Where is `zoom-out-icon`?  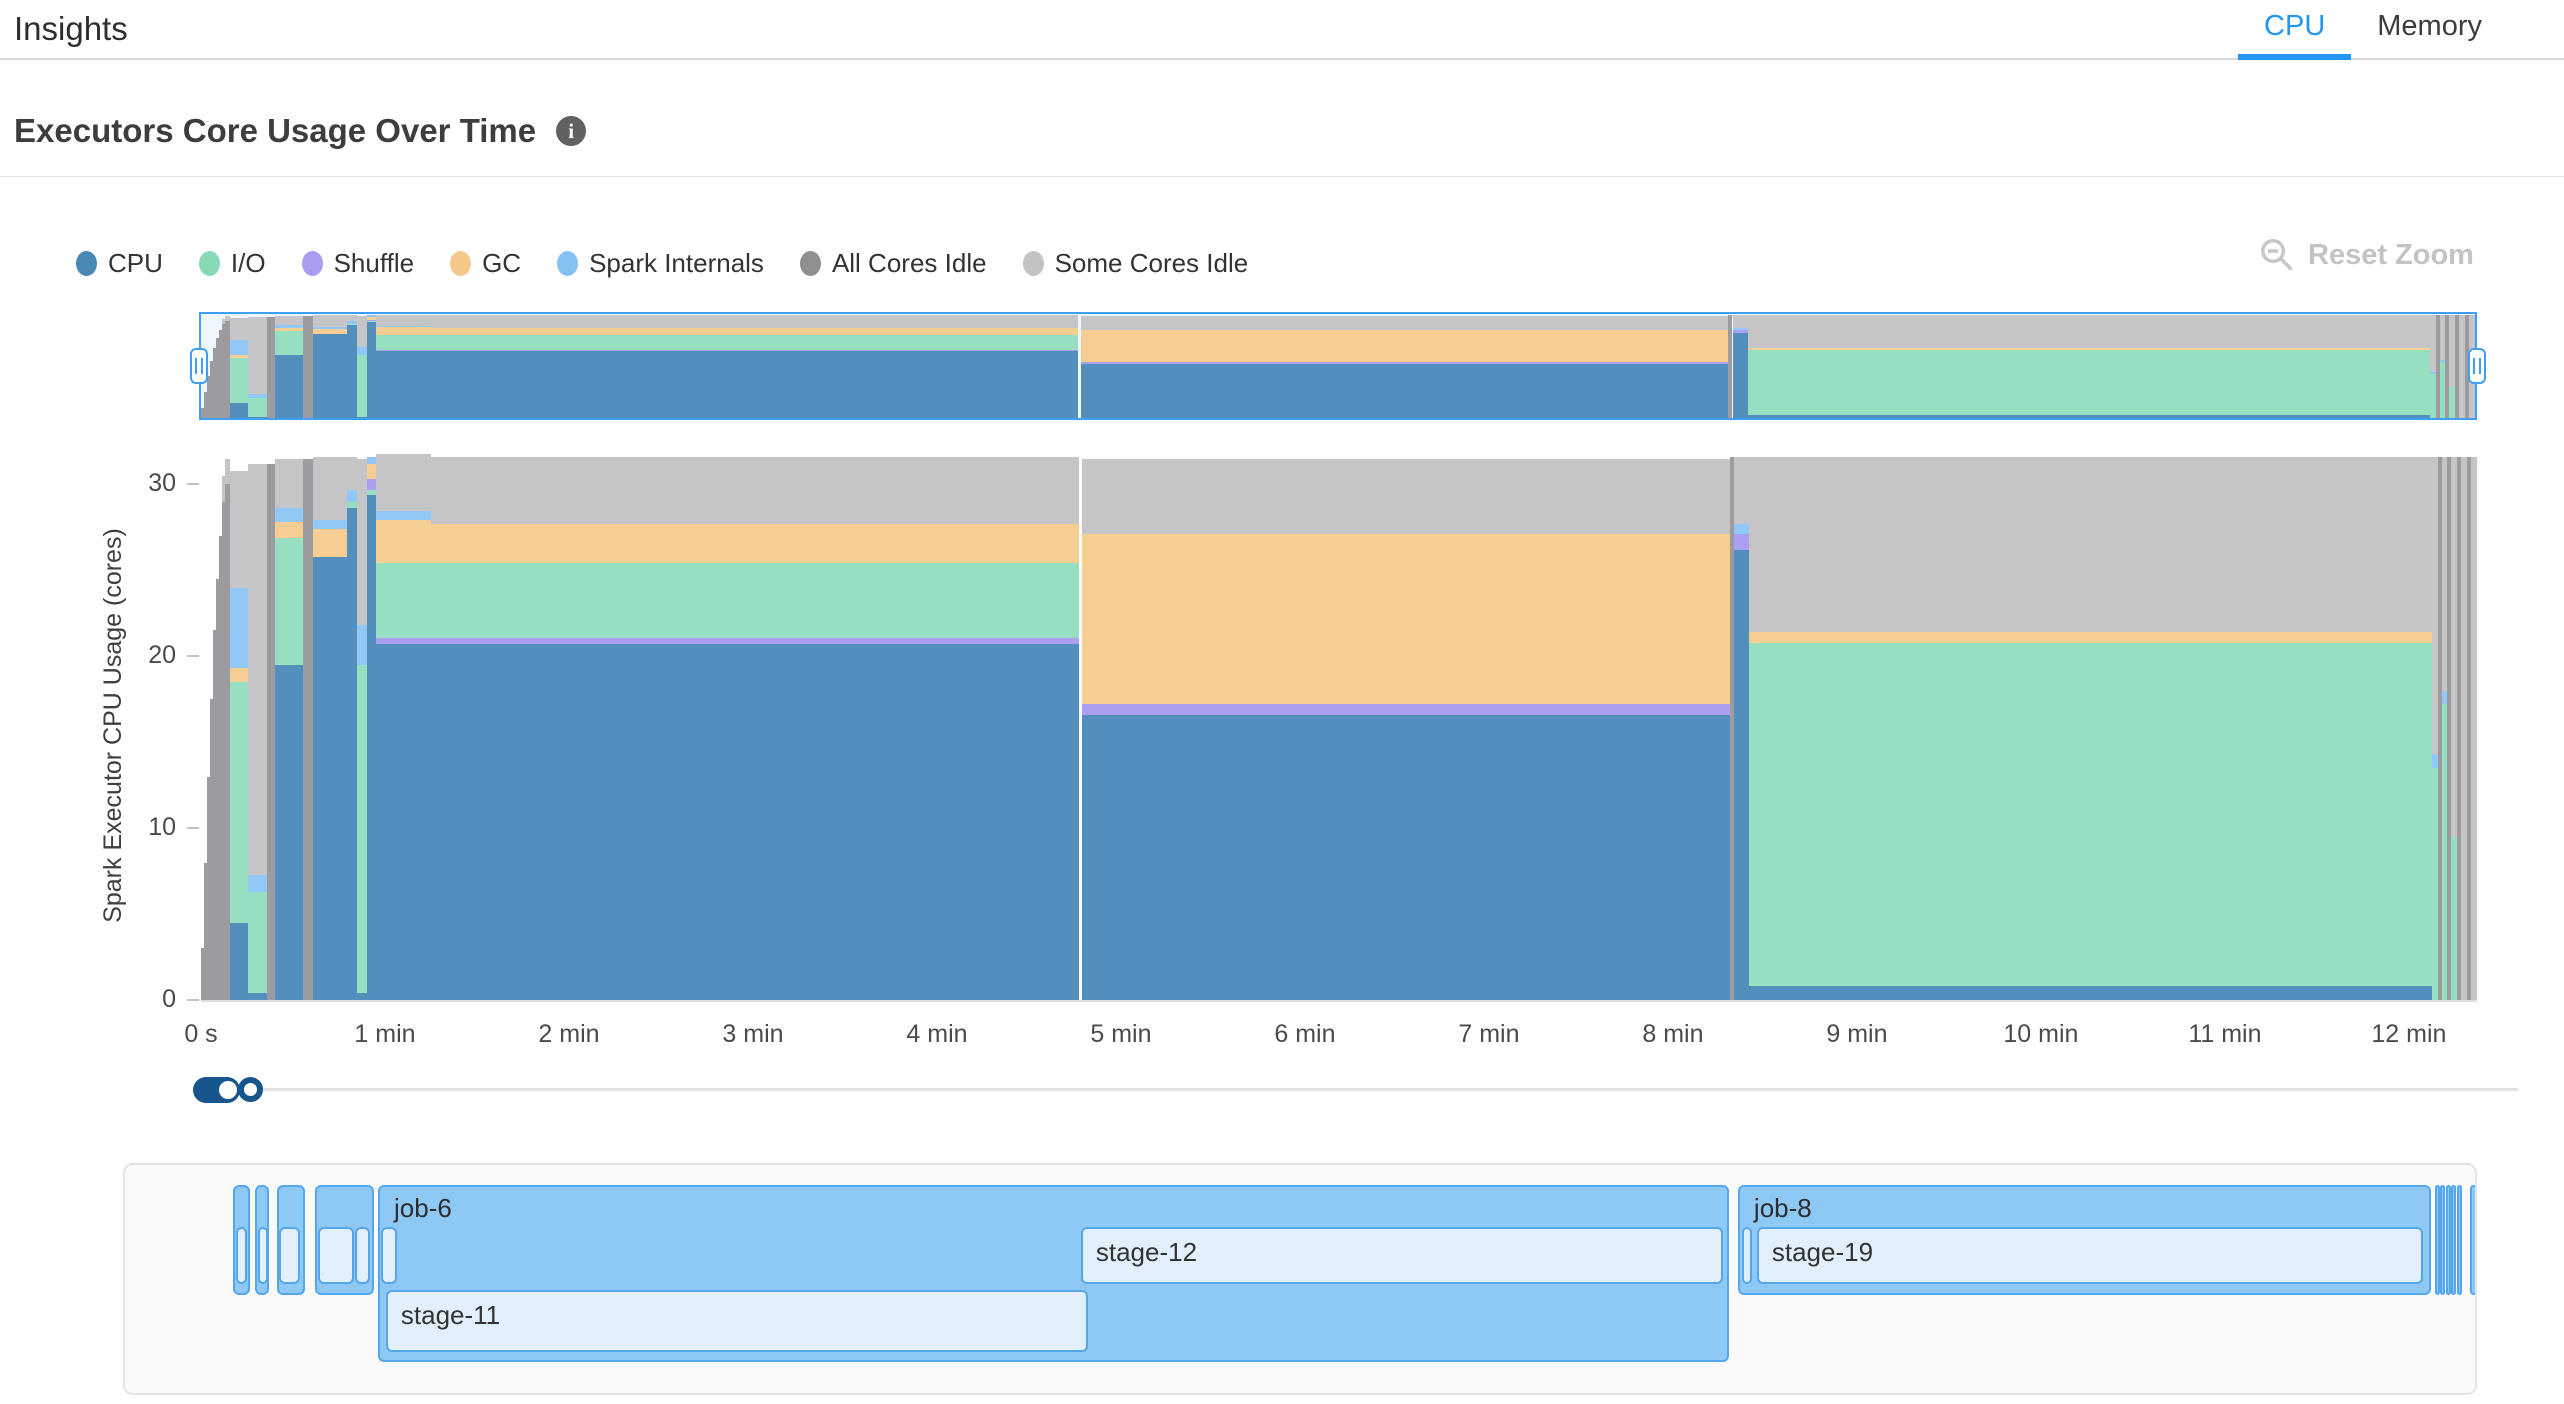
zoom-out-icon is located at coordinates (2277, 255).